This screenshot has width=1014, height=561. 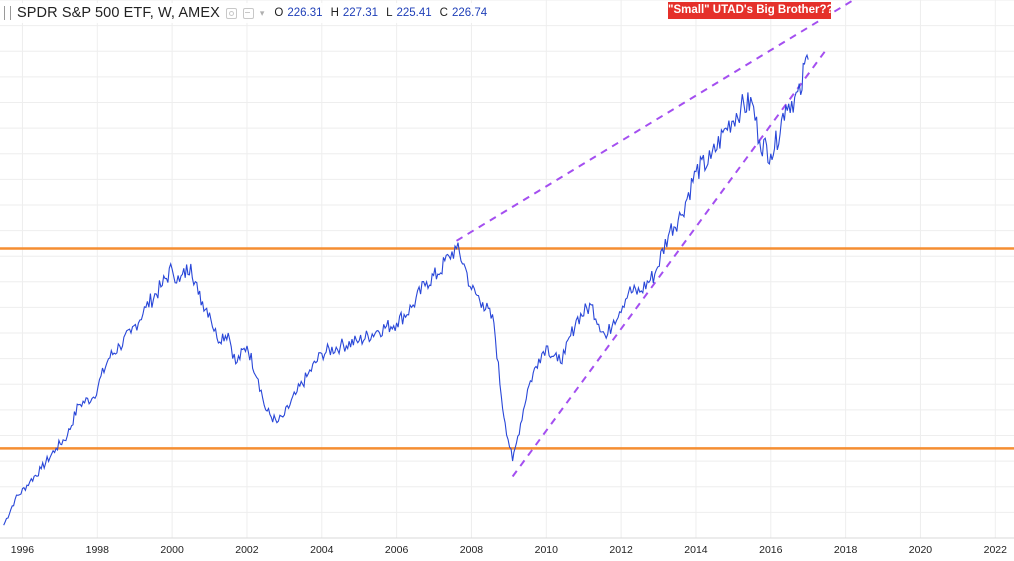 What do you see at coordinates (305, 13) in the screenshot?
I see `open-value: 226.31` at bounding box center [305, 13].